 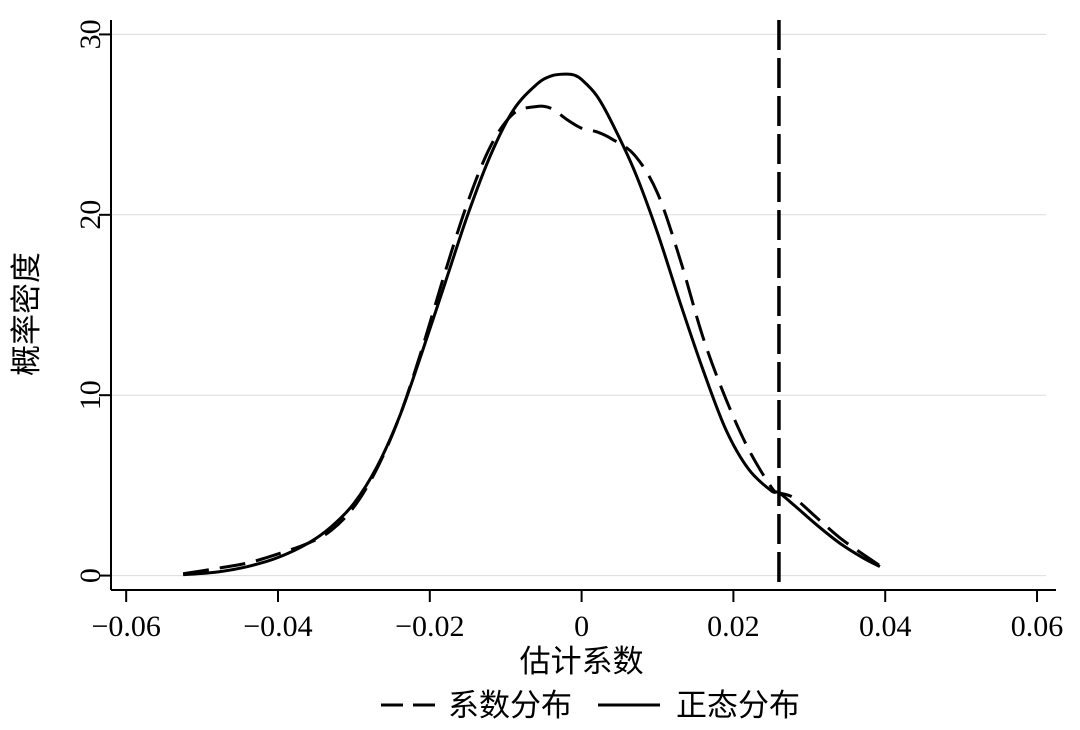 I want to click on x-tick-label-2: −0.02, so click(x=429, y=626).